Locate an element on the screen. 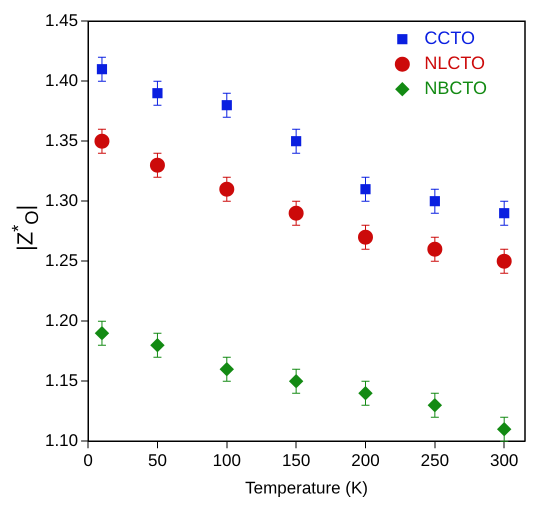 The image size is (547, 511). y-tick-label: 1.10 is located at coordinates (61, 440).